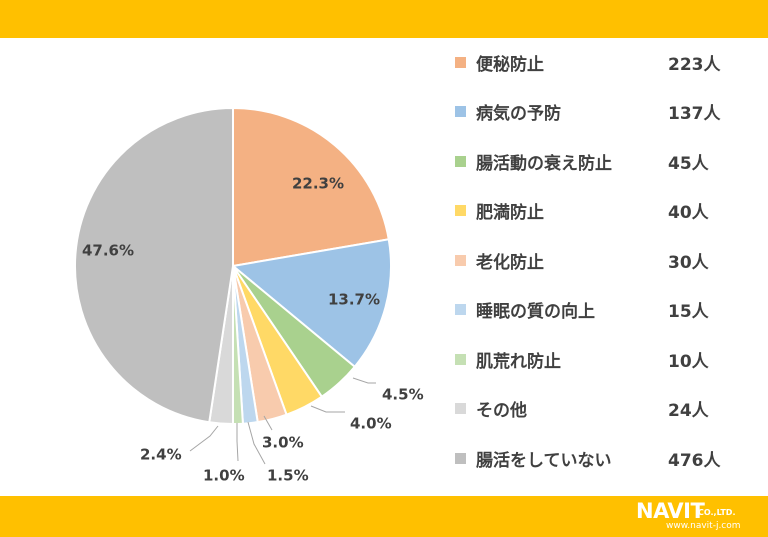 Image resolution: width=768 pixels, height=537 pixels. What do you see at coordinates (510, 64) in the screenshot?
I see `legend-label: 便秘防止` at bounding box center [510, 64].